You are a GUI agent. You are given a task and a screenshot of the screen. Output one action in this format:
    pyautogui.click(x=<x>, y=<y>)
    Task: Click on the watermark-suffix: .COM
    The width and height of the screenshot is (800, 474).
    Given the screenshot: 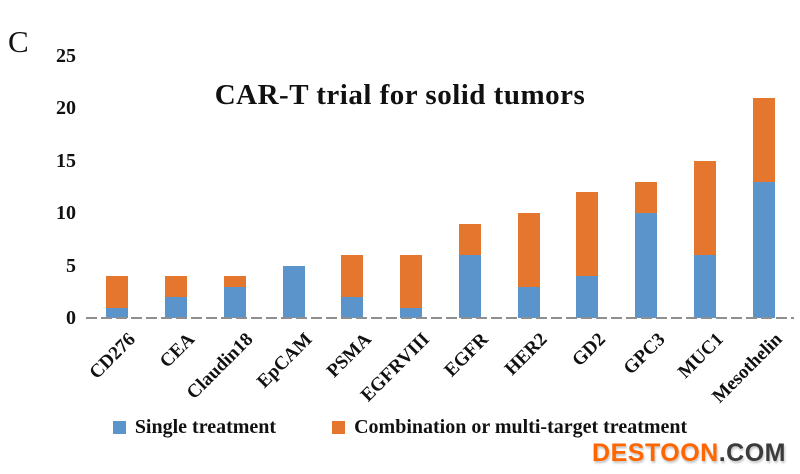 What is the action you would take?
    pyautogui.click(x=752, y=453)
    